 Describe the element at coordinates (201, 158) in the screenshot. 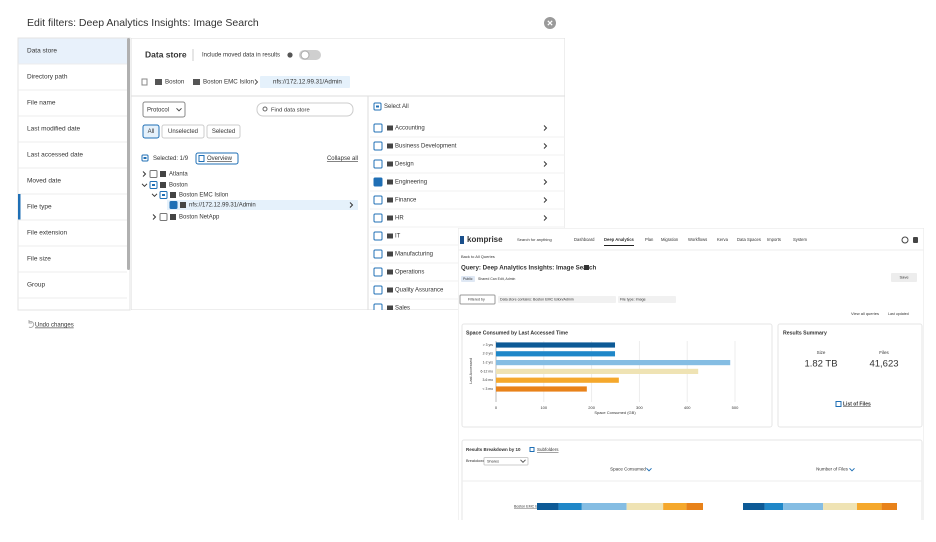

I see `overview-icon` at that location.